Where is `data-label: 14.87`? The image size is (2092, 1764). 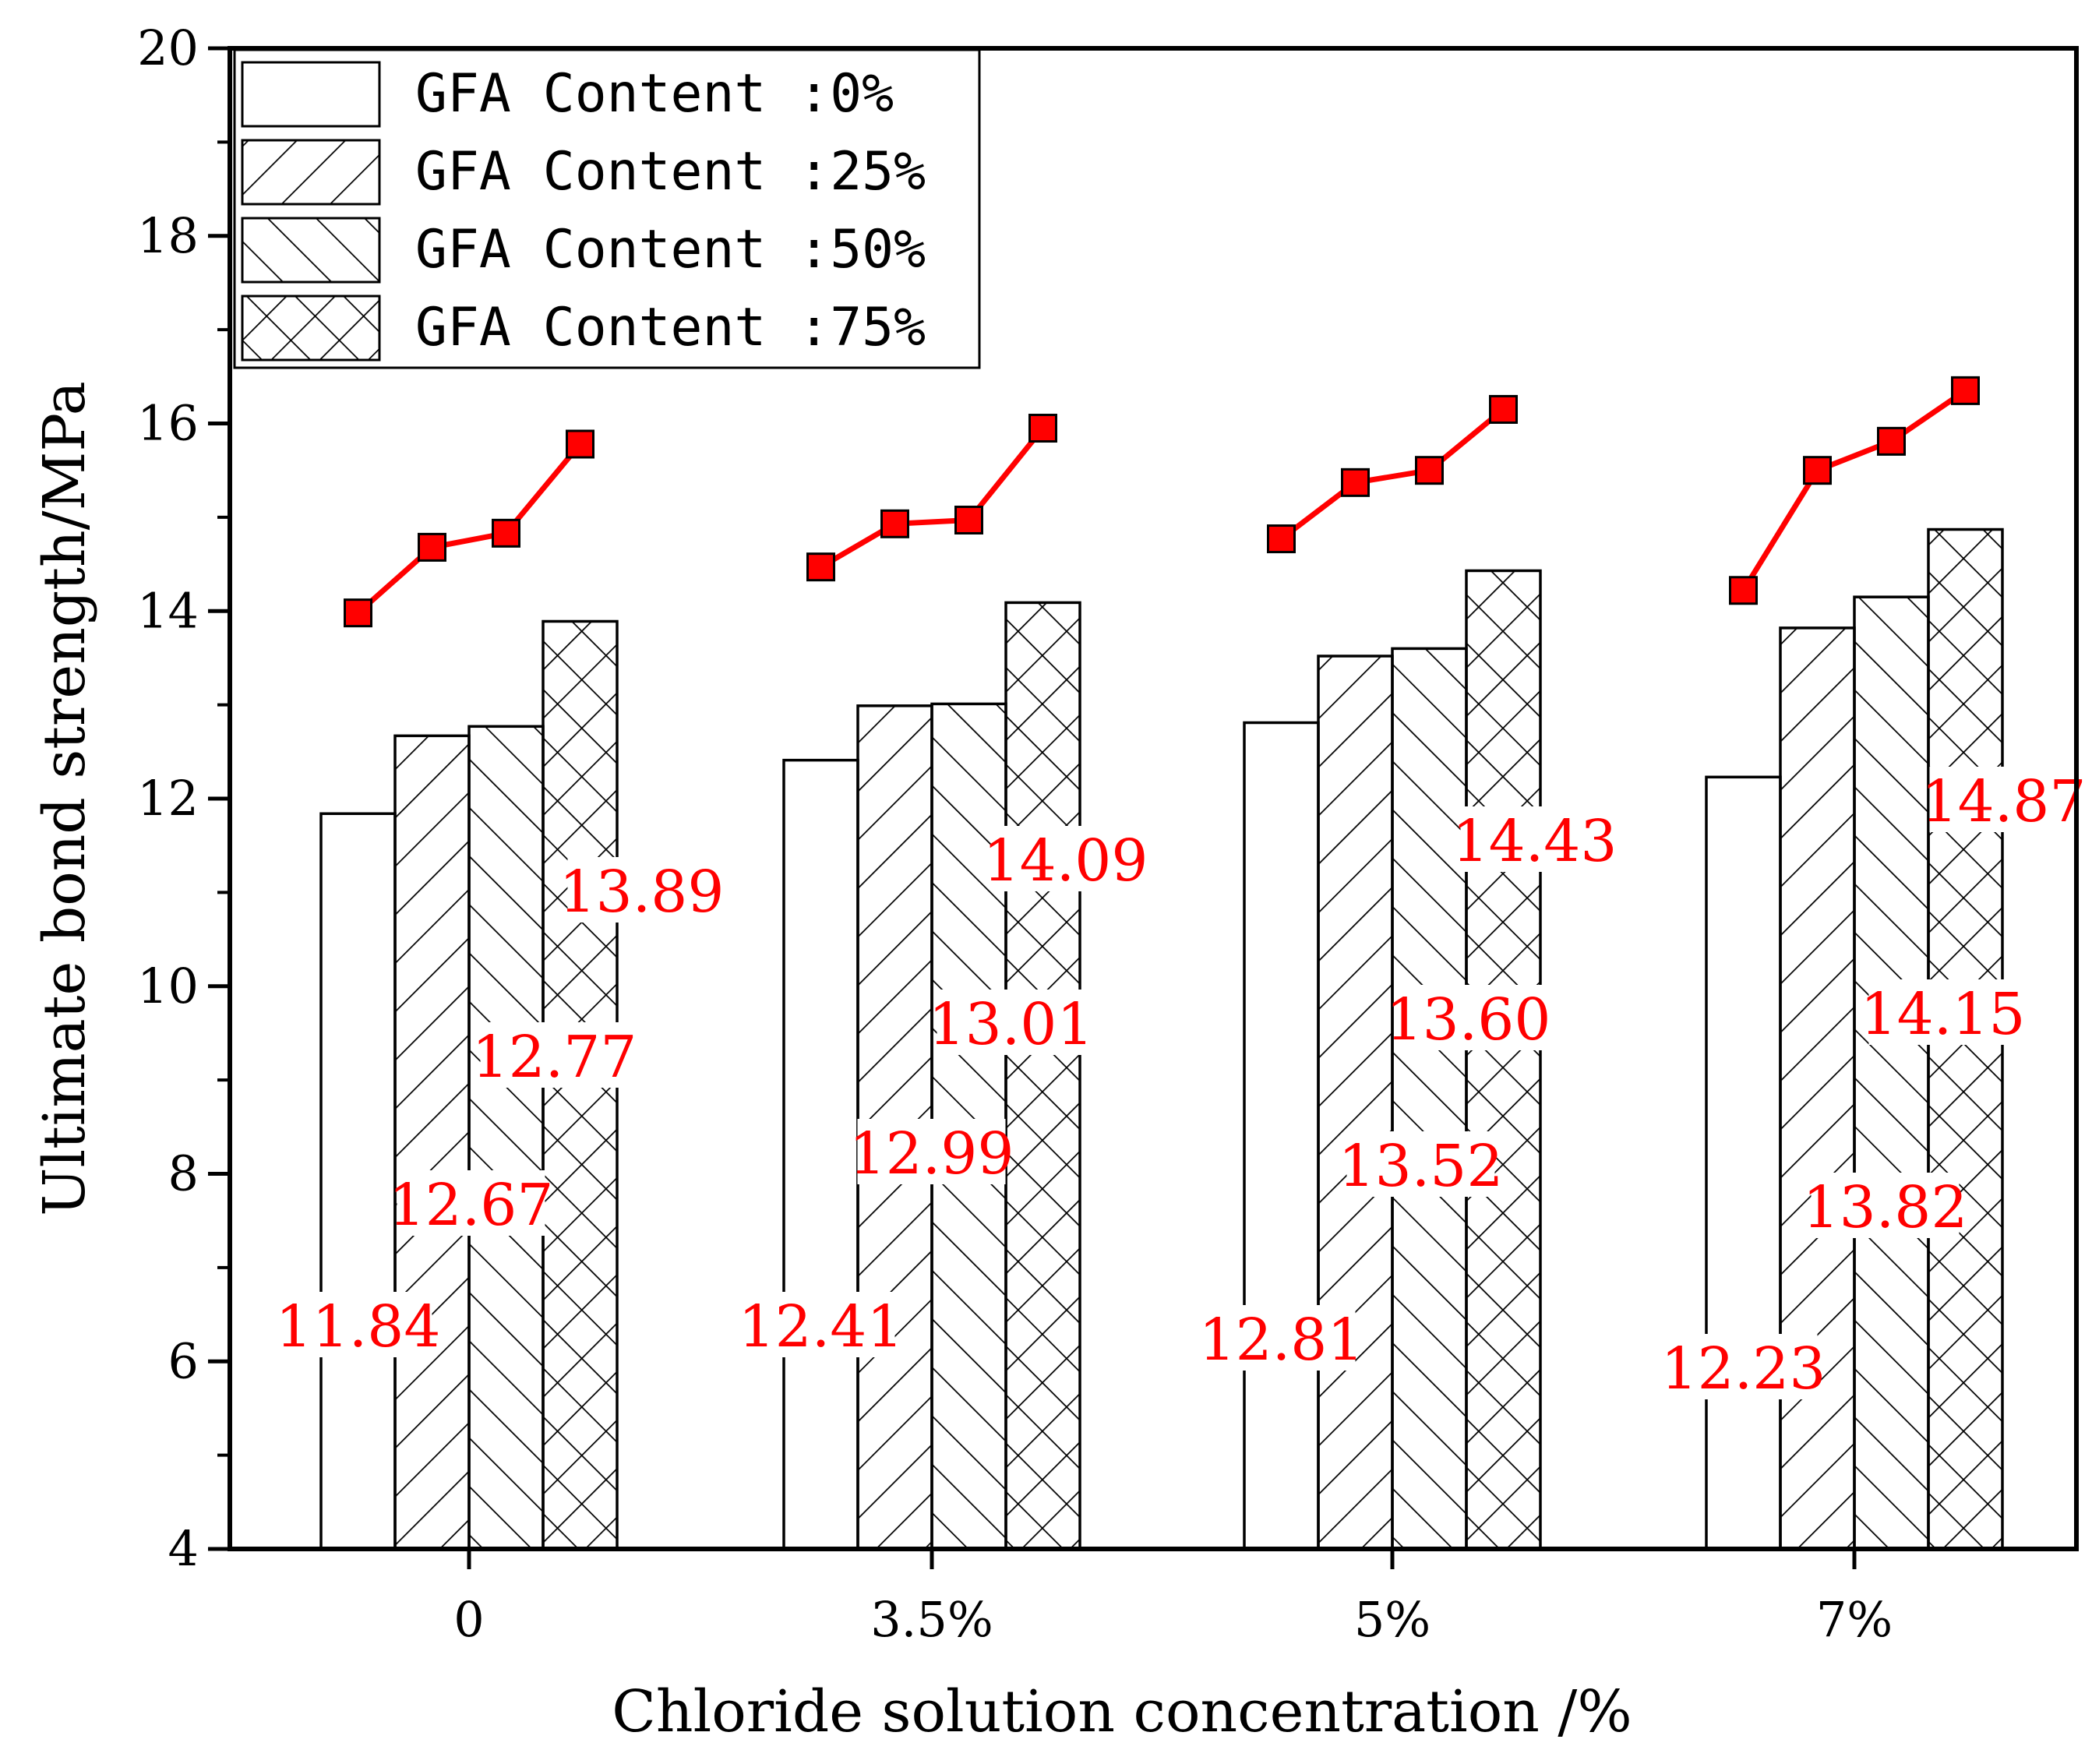
data-label: 14.87 is located at coordinates (2004, 801).